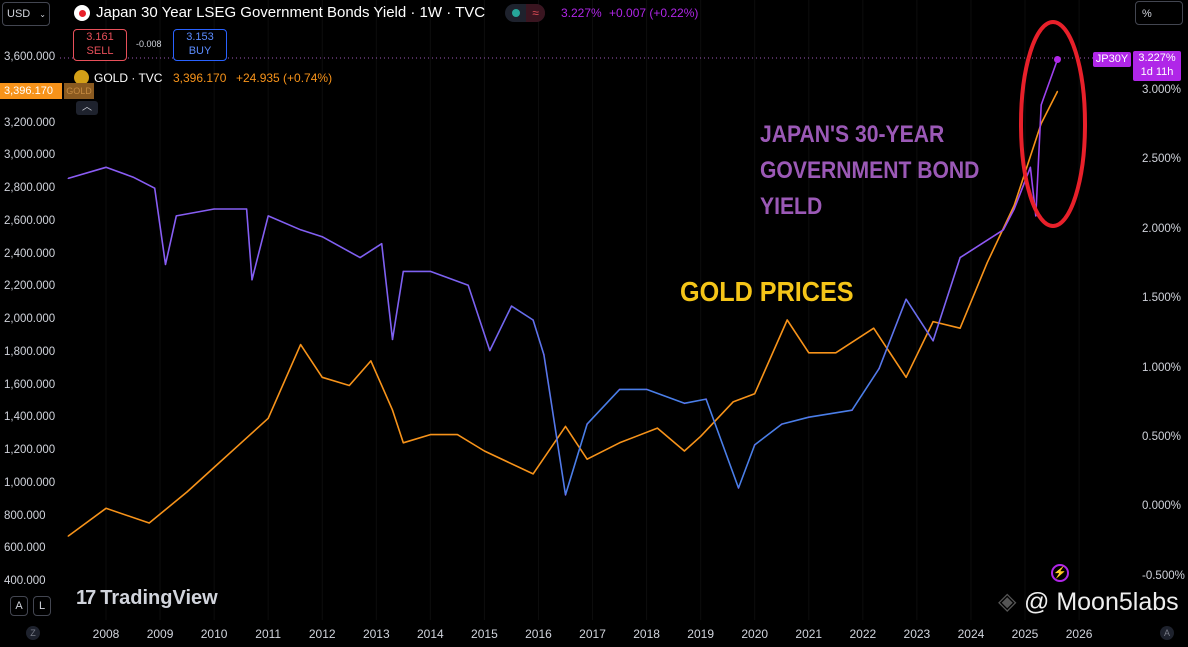 The height and width of the screenshot is (647, 1188). I want to click on gold-legend-change: +24.935 (+0.74%), so click(284, 78).